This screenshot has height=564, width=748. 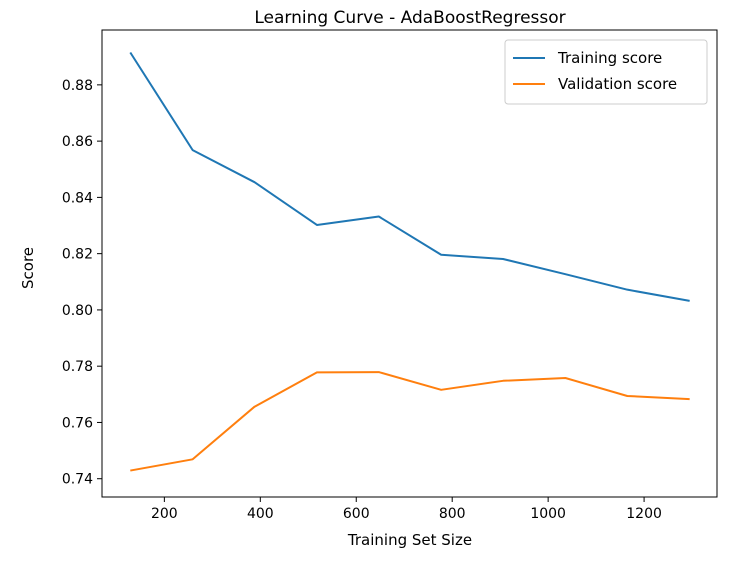 What do you see at coordinates (260, 514) in the screenshot?
I see `x-tick-label: 400` at bounding box center [260, 514].